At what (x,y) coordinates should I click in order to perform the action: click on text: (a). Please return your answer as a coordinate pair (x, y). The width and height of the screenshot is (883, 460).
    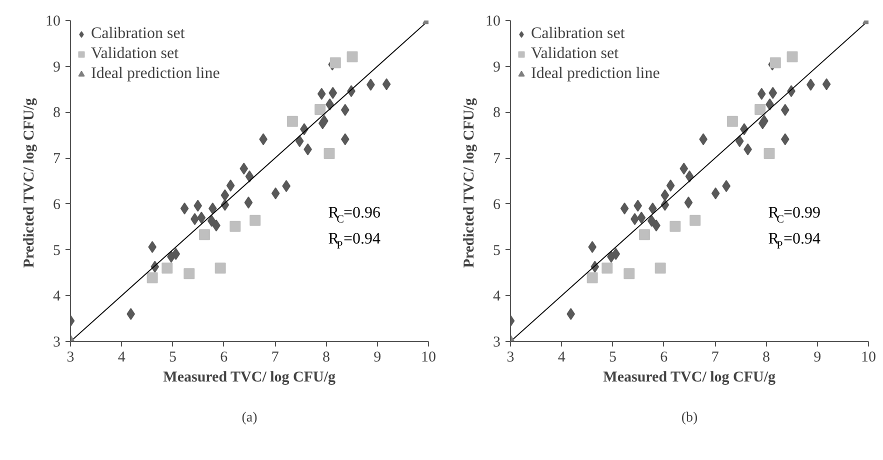
    Looking at the image, I should click on (250, 418).